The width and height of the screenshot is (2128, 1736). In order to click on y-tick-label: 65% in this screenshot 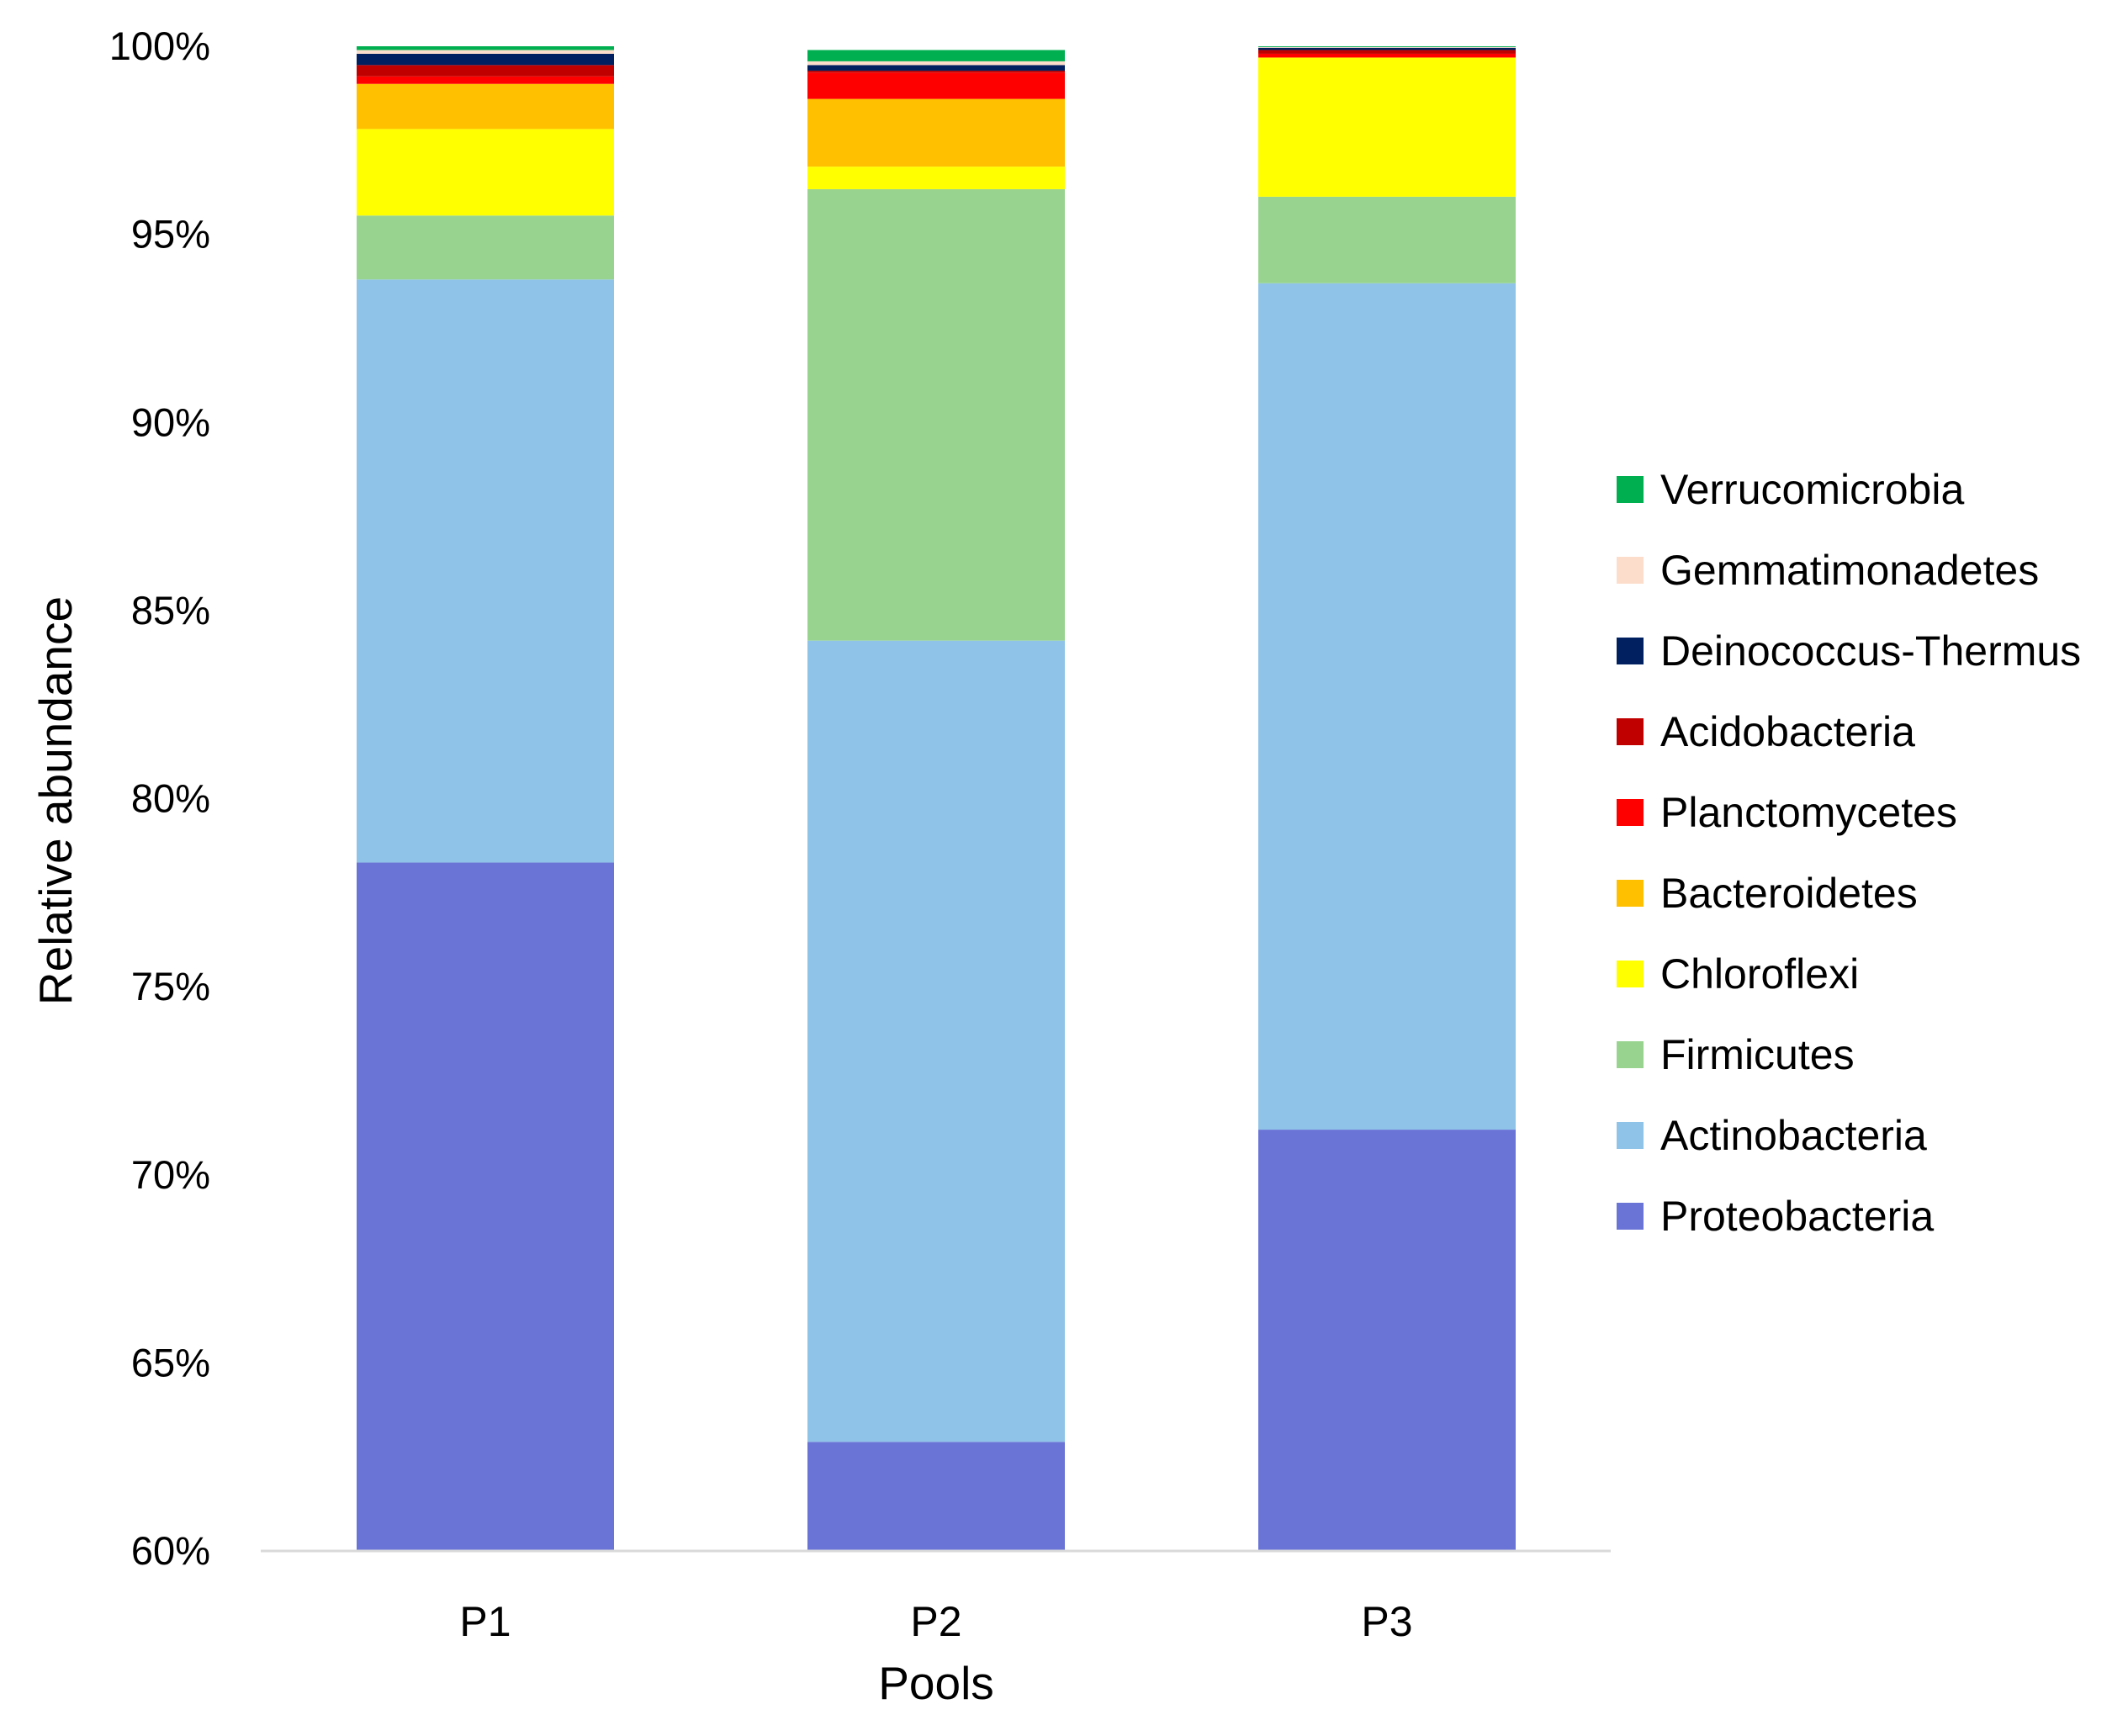, I will do `click(170, 1362)`.